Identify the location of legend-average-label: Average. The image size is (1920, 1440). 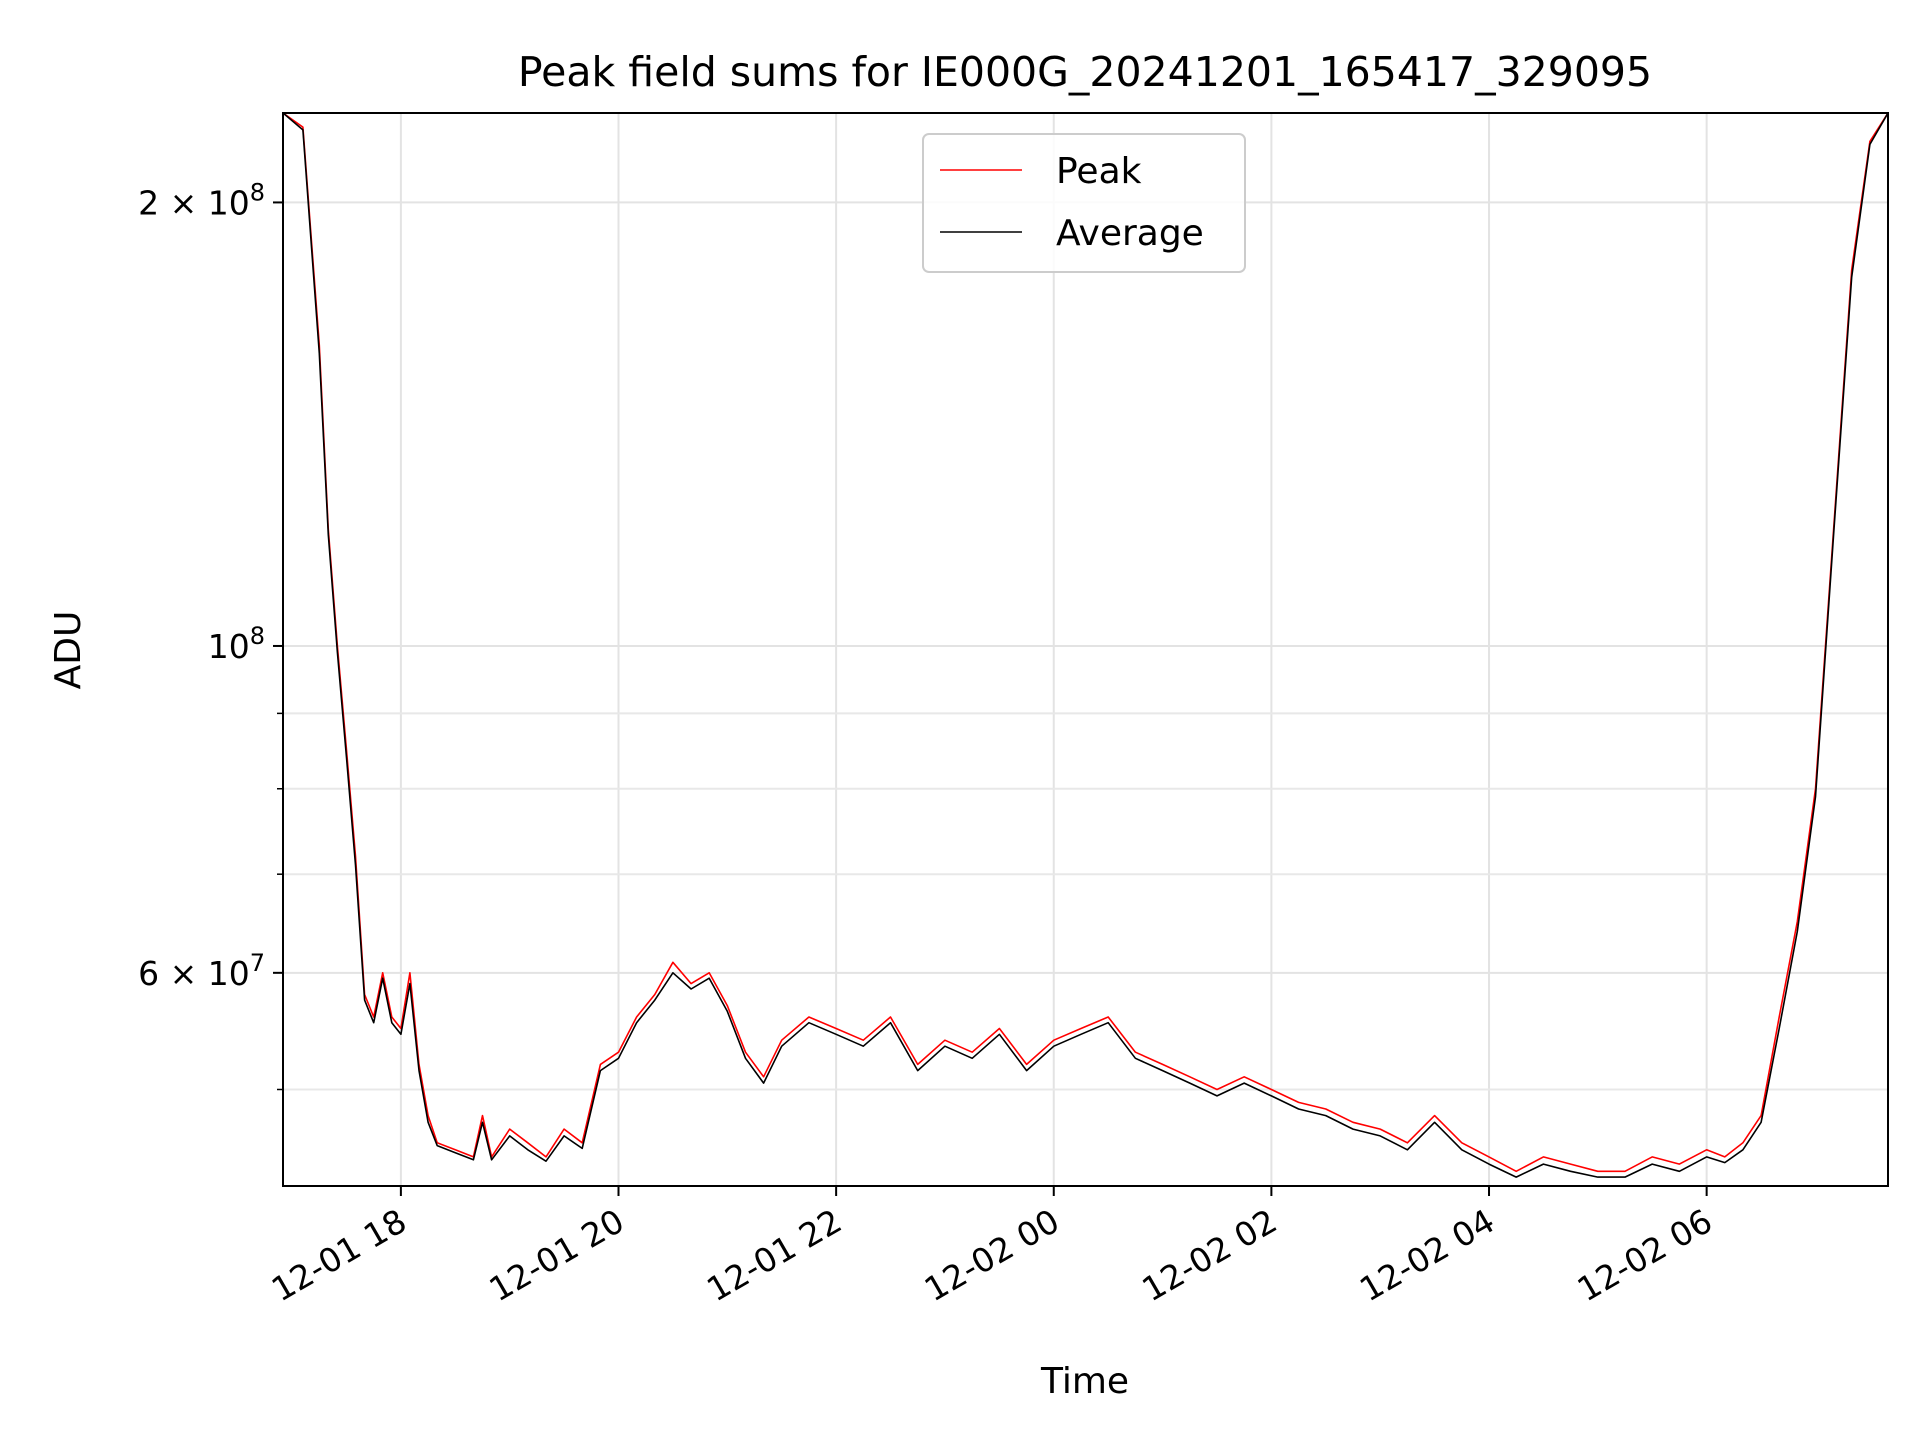
(1130, 233).